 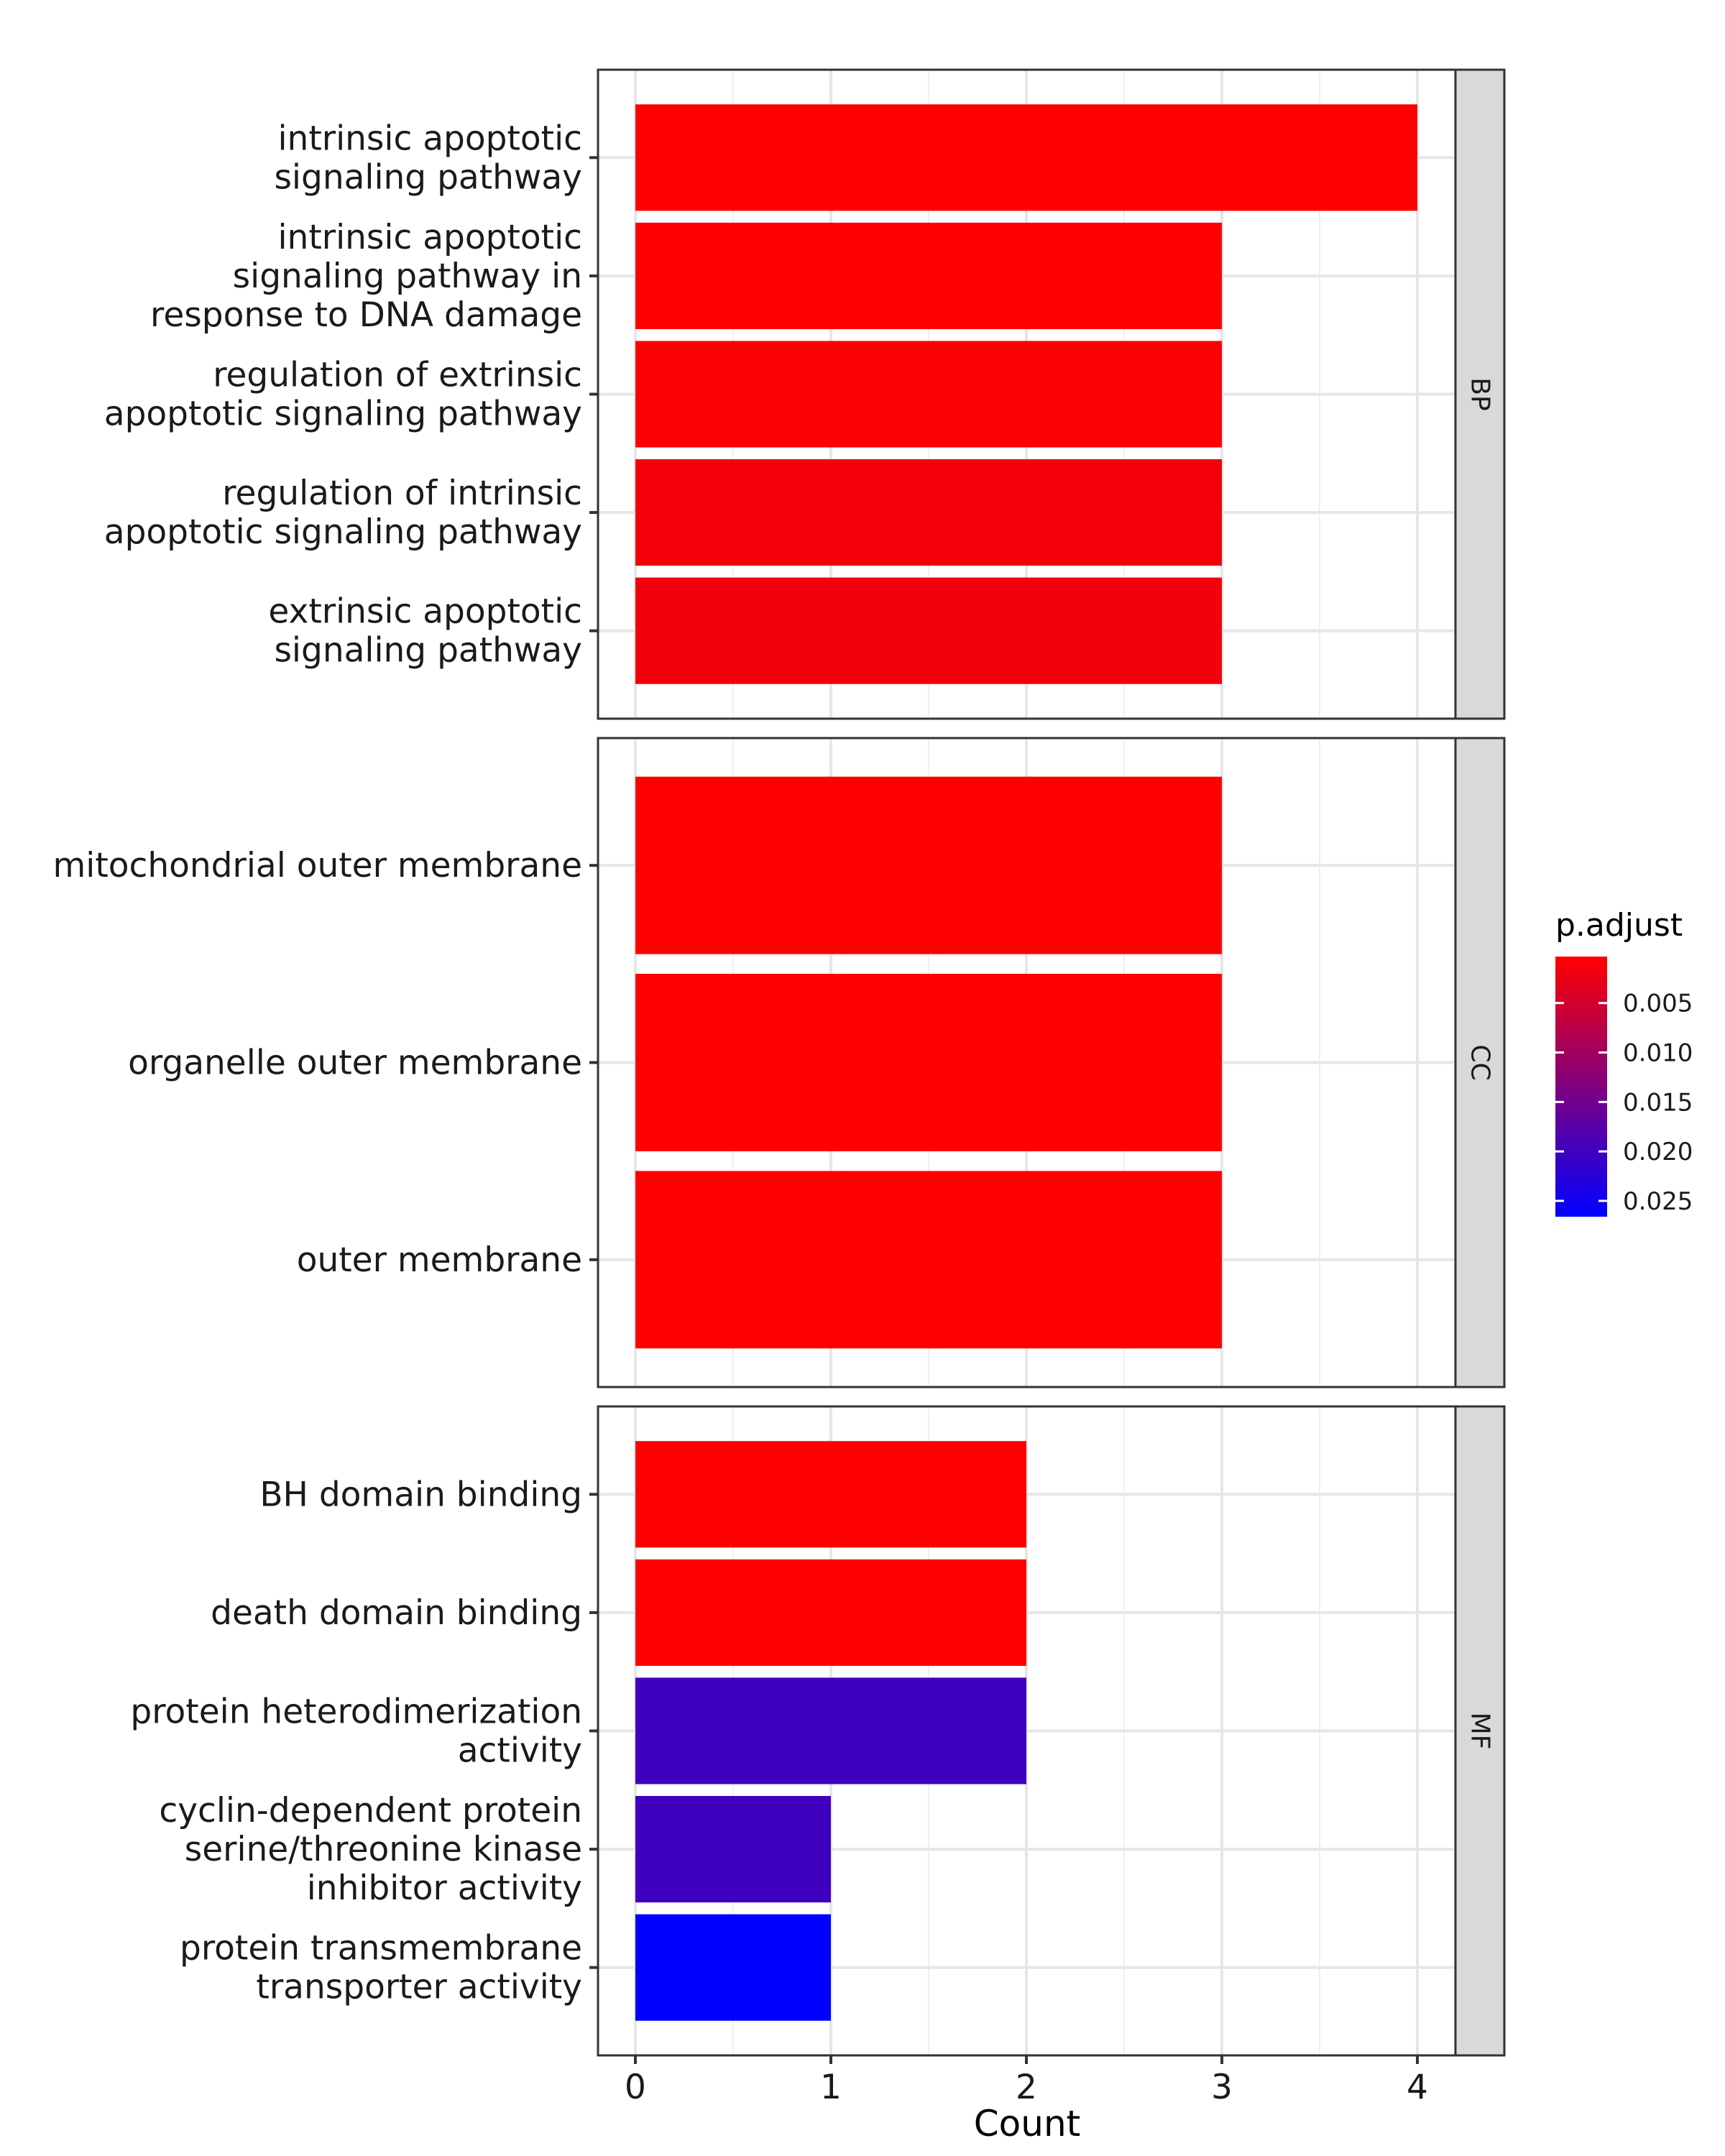 I want to click on x-tick-label: 1, so click(x=831, y=2087).